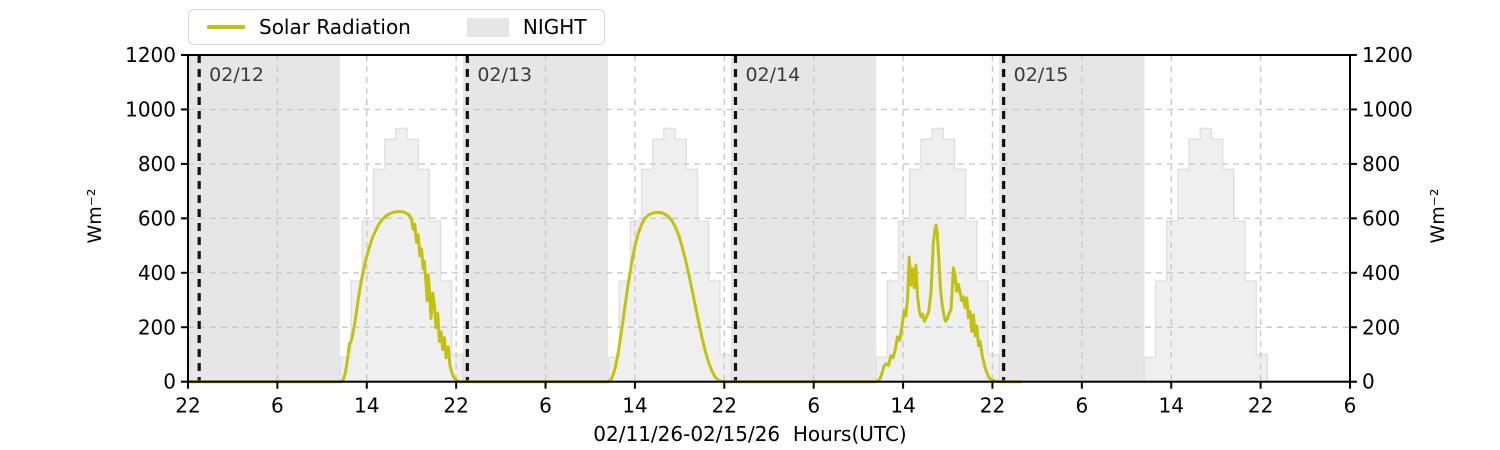 This screenshot has width=1500, height=450. I want to click on y-tick-label-left: 400, so click(157, 273).